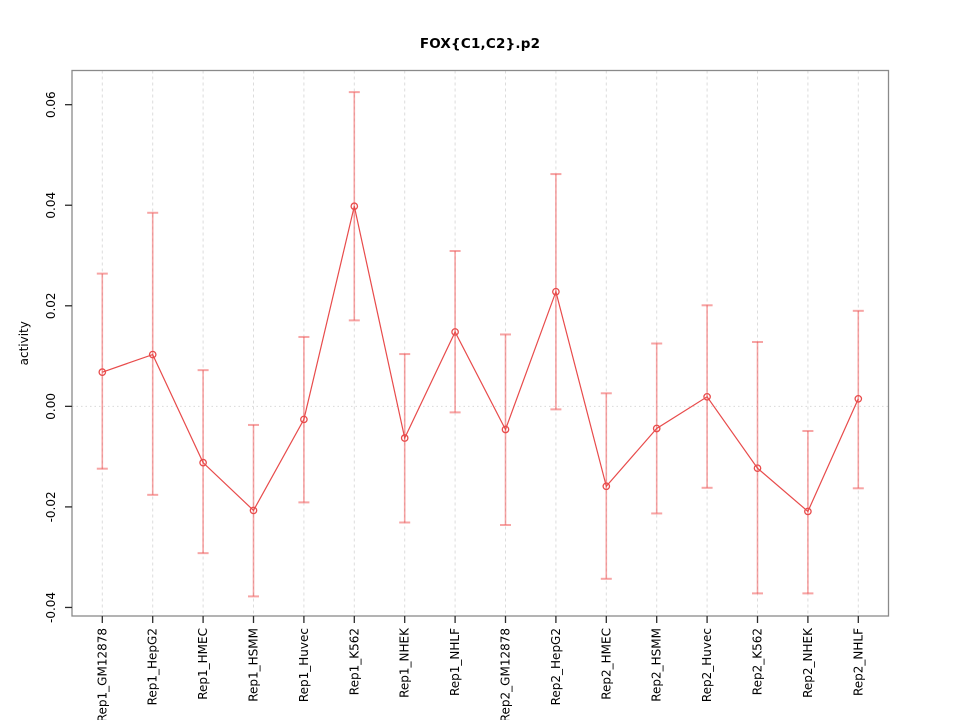  Describe the element at coordinates (506, 674) in the screenshot. I see `x-tick-label: Rep2_GM12878` at that location.